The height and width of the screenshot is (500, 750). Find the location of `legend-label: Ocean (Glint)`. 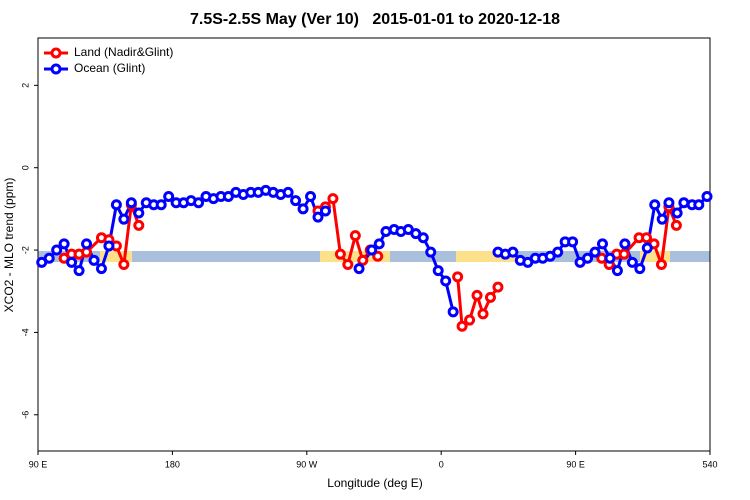

legend-label: Ocean (Glint) is located at coordinates (109, 68).